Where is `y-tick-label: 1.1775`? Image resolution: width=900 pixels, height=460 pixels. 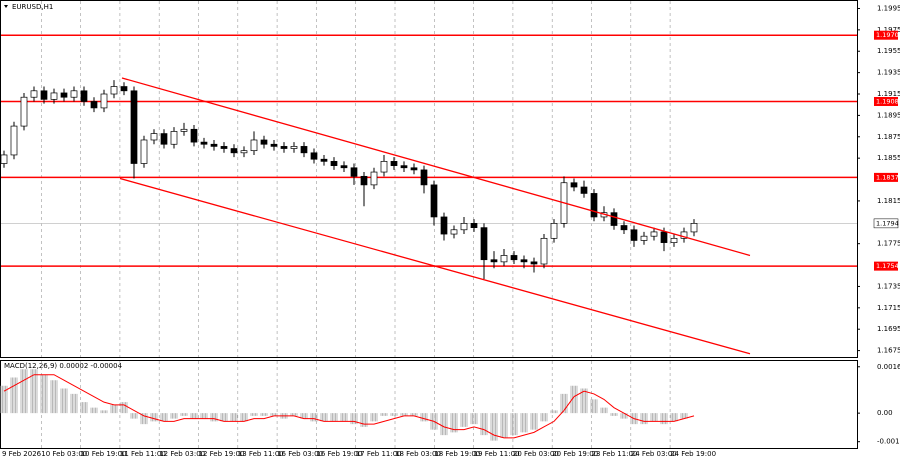 y-tick-label: 1.1775 is located at coordinates (888, 244).